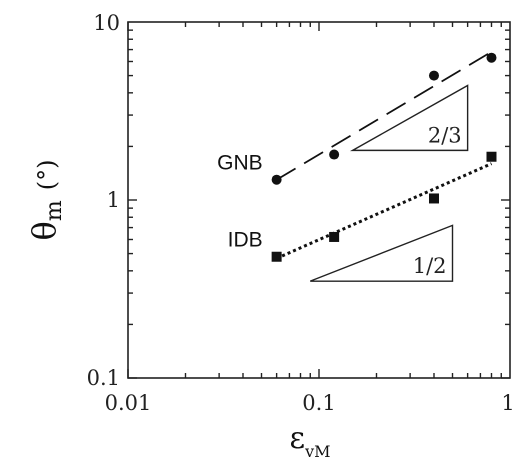 This screenshot has height=466, width=515. I want to click on x-axis-subscript: vM, so click(317, 451).